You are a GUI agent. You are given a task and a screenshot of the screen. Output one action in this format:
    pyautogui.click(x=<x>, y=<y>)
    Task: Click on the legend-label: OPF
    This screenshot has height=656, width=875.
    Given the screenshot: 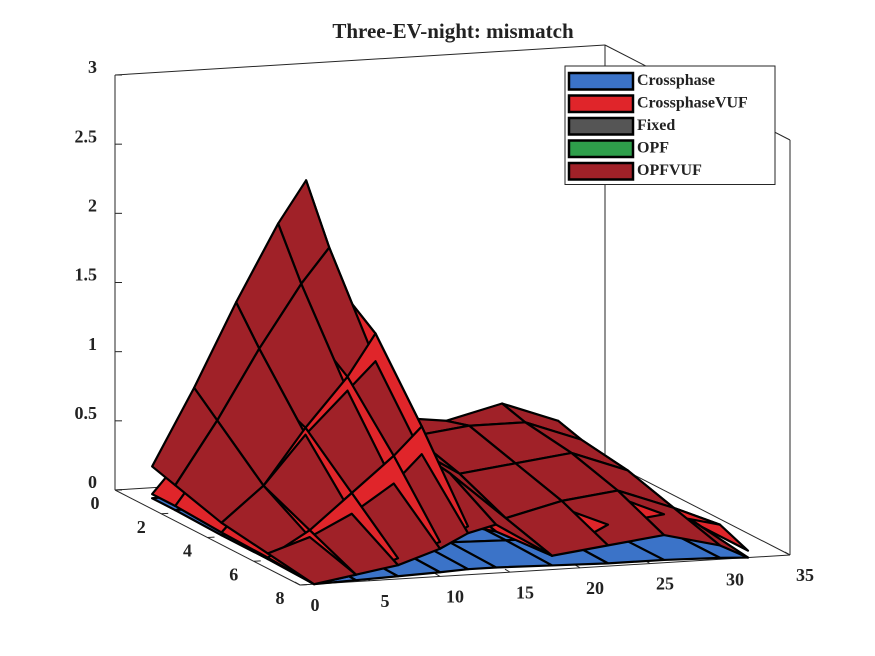 What is the action you would take?
    pyautogui.click(x=653, y=147)
    